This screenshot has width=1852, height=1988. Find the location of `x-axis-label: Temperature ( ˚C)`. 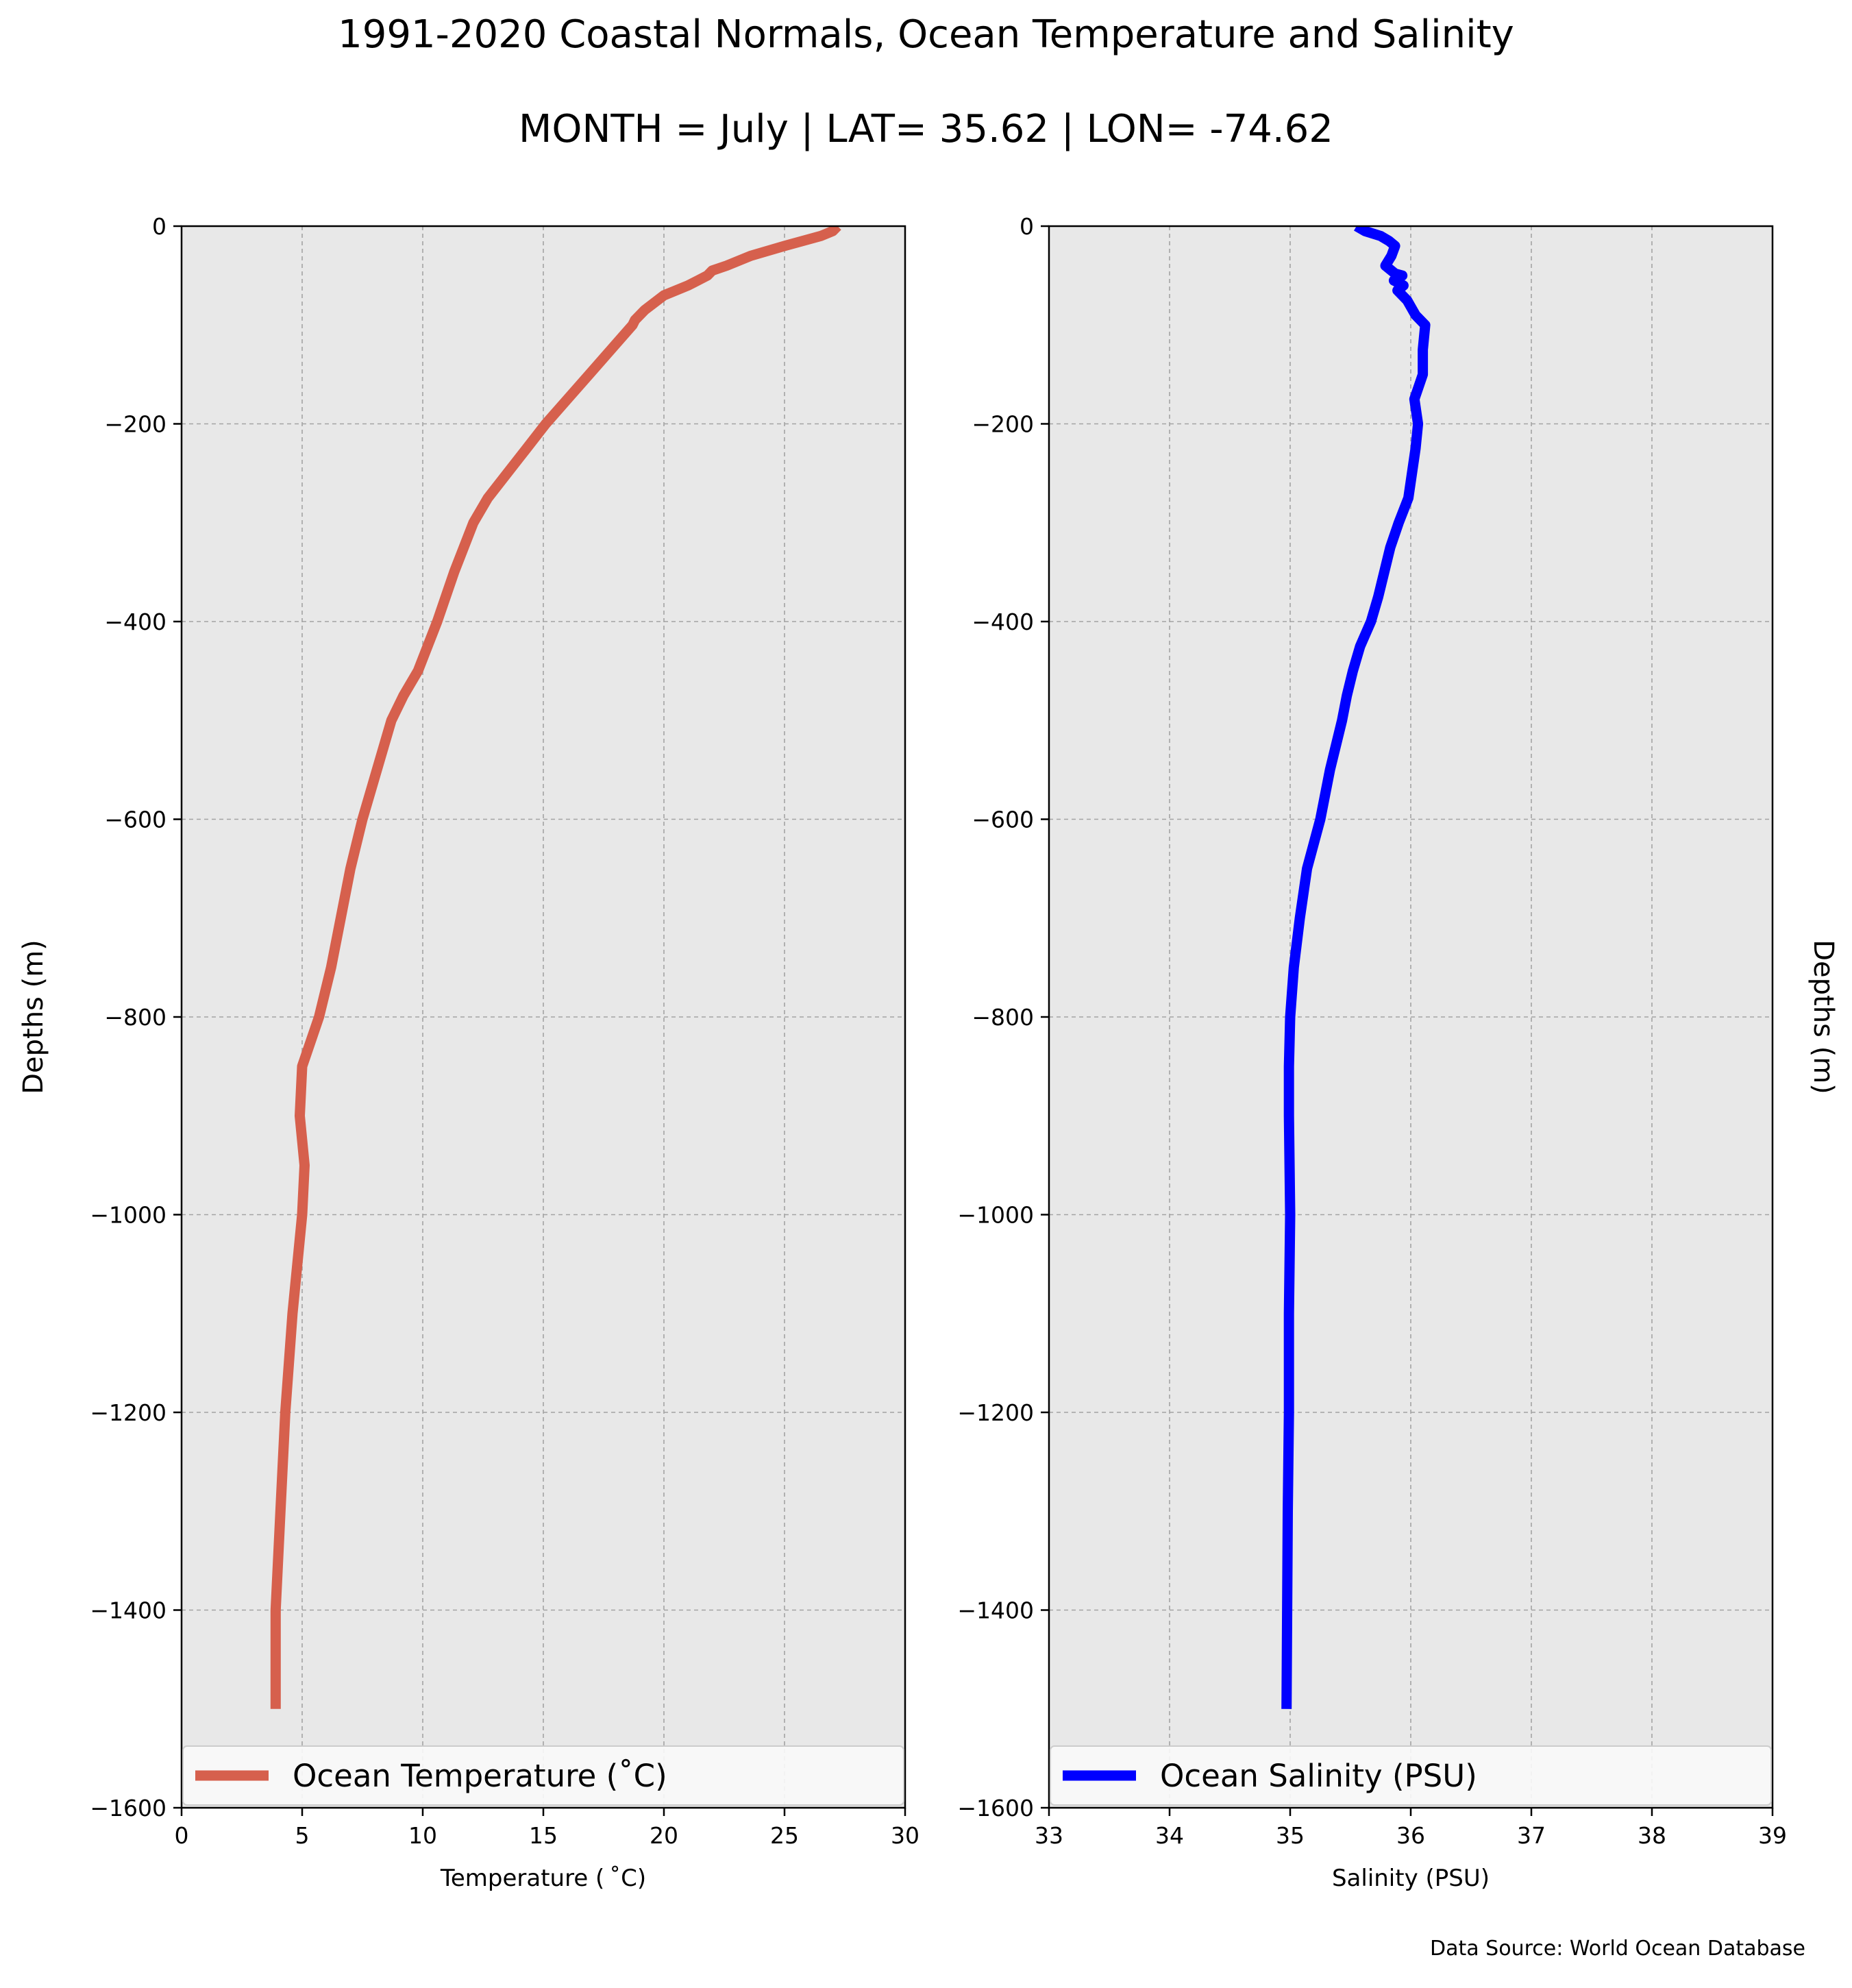

x-axis-label: Temperature ( ˚C) is located at coordinates (543, 1878).